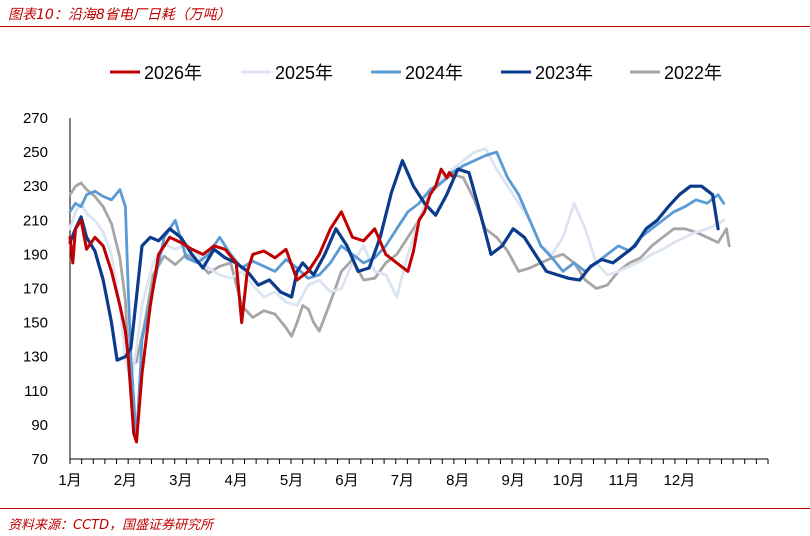  I want to click on x-tick-label: 4月, so click(236, 480).